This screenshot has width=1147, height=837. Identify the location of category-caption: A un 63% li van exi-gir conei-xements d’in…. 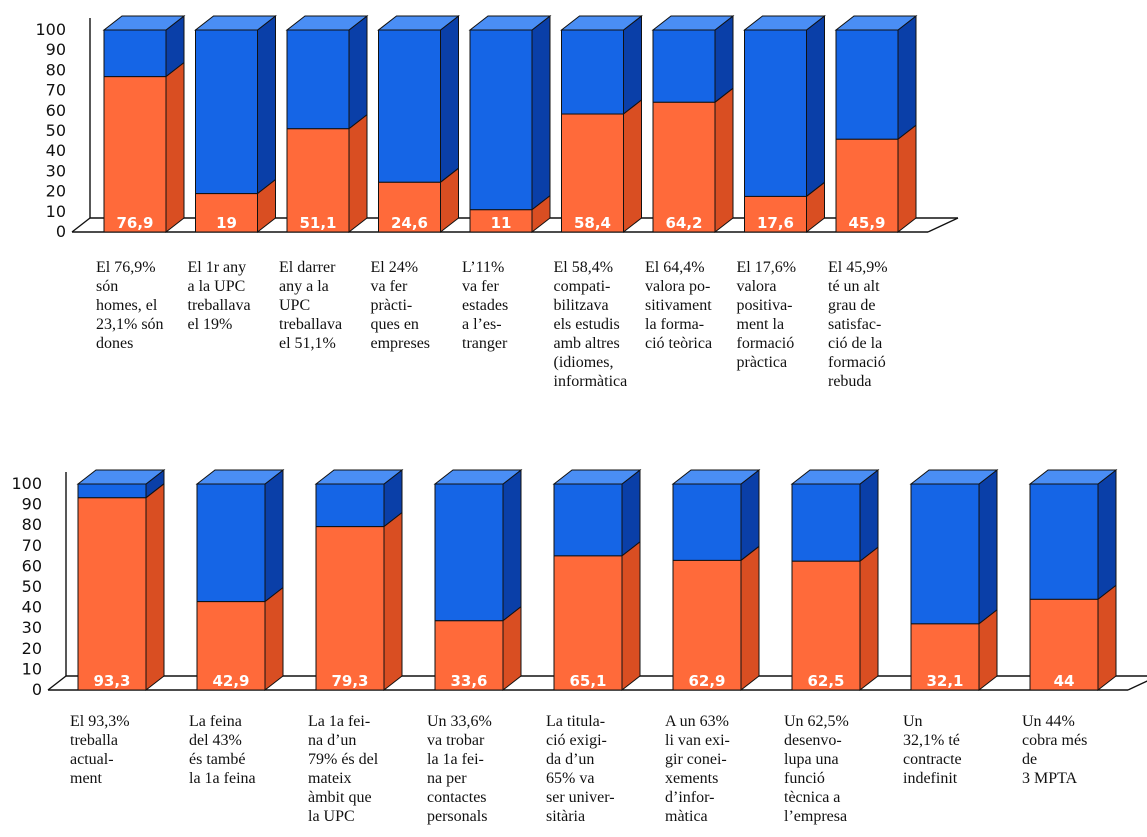
(697, 769).